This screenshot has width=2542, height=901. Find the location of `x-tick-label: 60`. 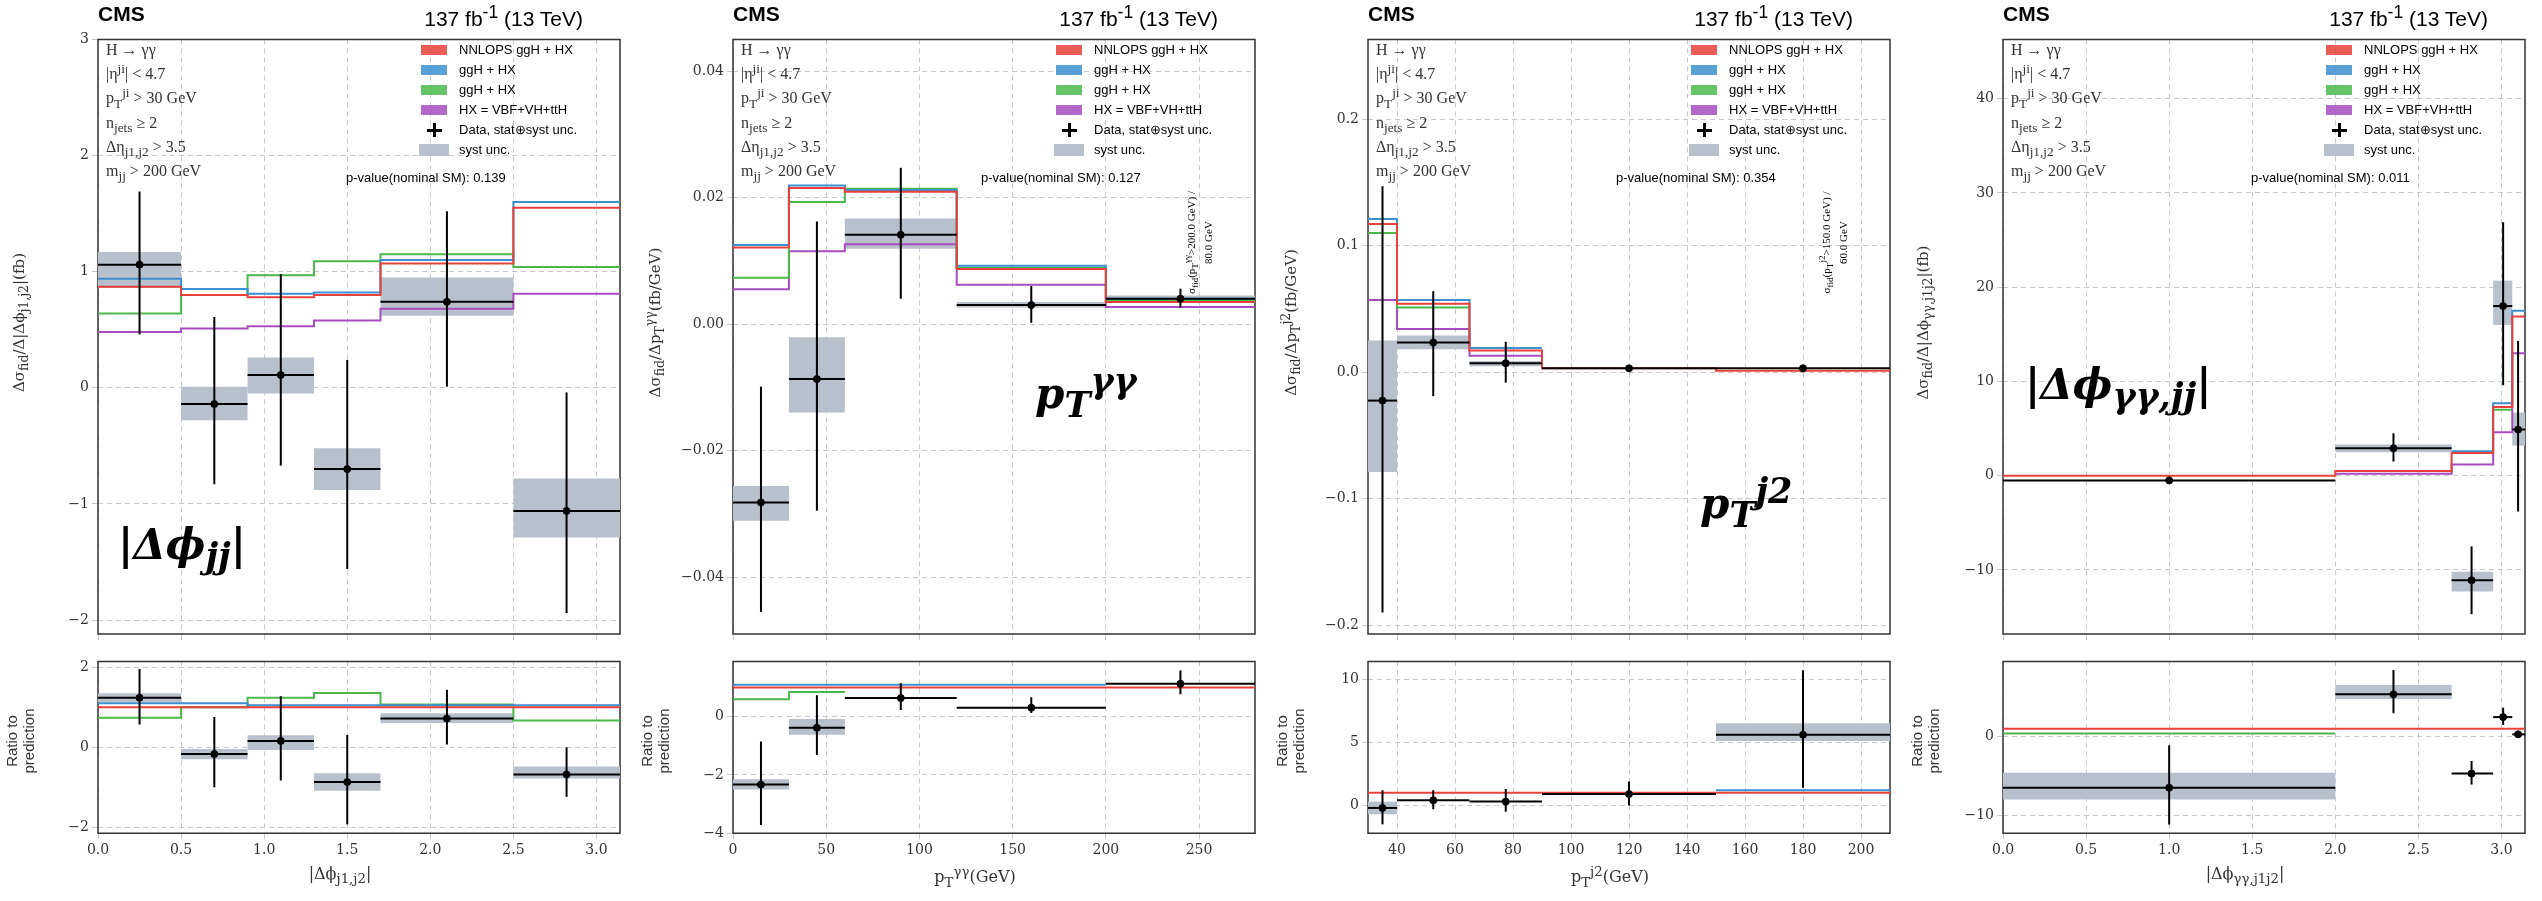

x-tick-label: 60 is located at coordinates (1455, 849).